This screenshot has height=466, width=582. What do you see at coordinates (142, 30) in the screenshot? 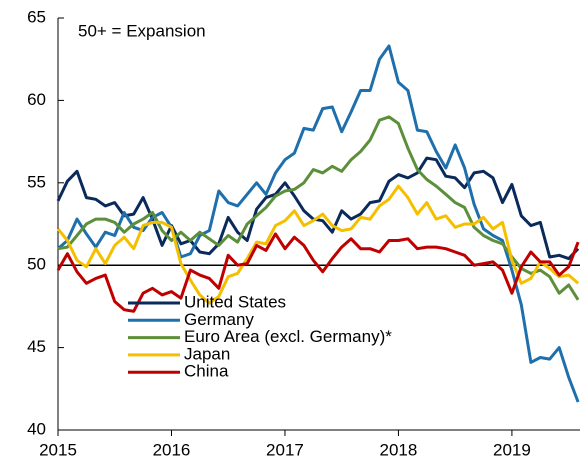
I see `annotation: 50+ = Expansion` at bounding box center [142, 30].